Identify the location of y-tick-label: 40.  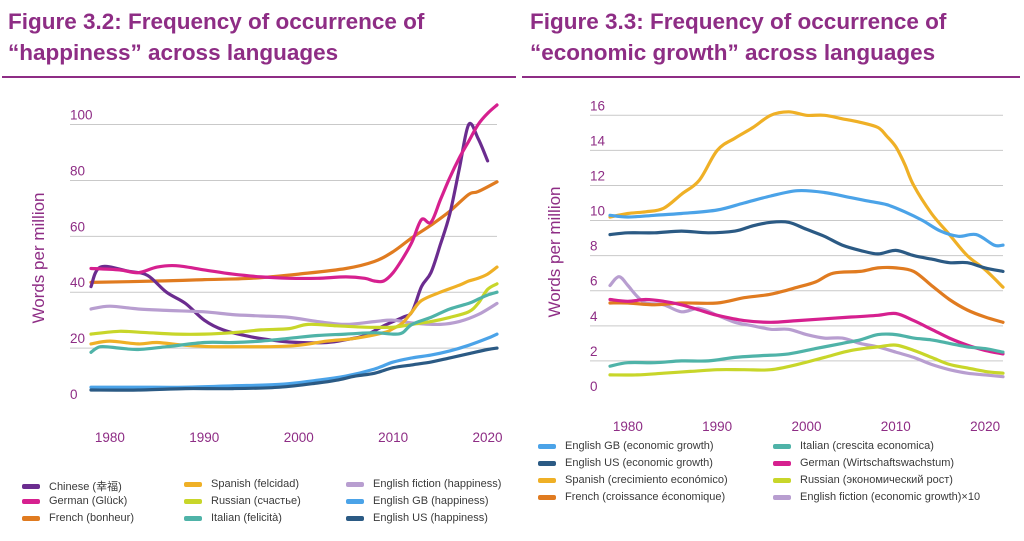
(77, 282).